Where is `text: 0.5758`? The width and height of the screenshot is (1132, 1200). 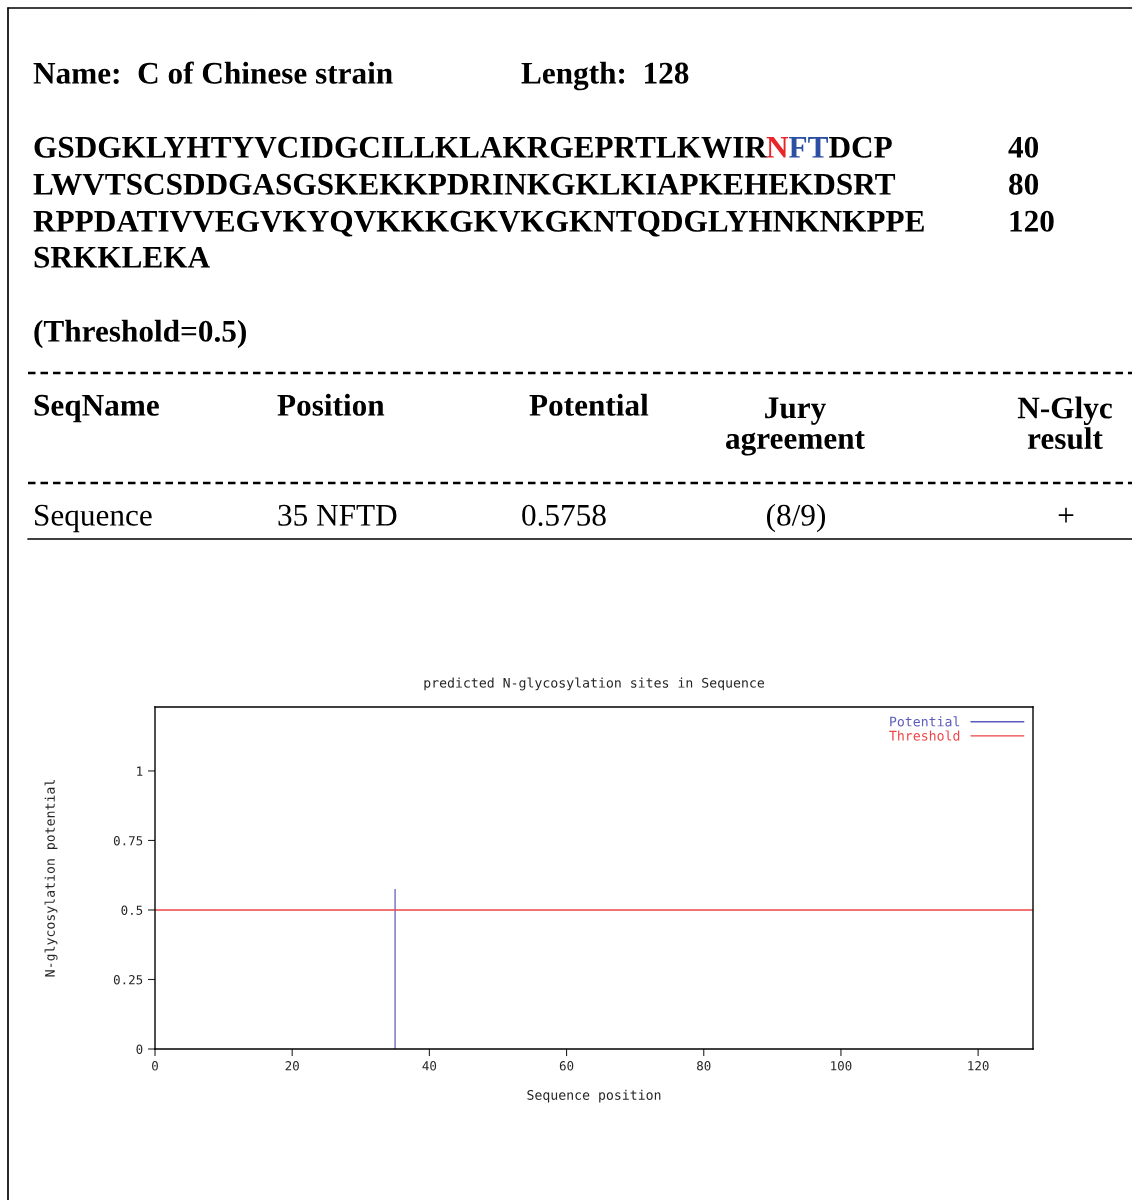 text: 0.5758 is located at coordinates (564, 515).